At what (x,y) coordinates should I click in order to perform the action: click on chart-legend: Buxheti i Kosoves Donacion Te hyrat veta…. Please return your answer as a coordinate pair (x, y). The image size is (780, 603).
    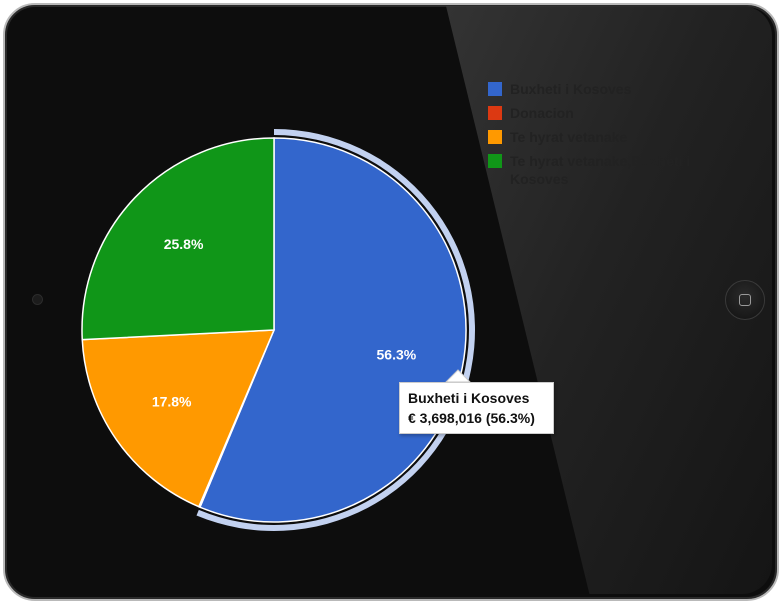
    Looking at the image, I should click on (595, 137).